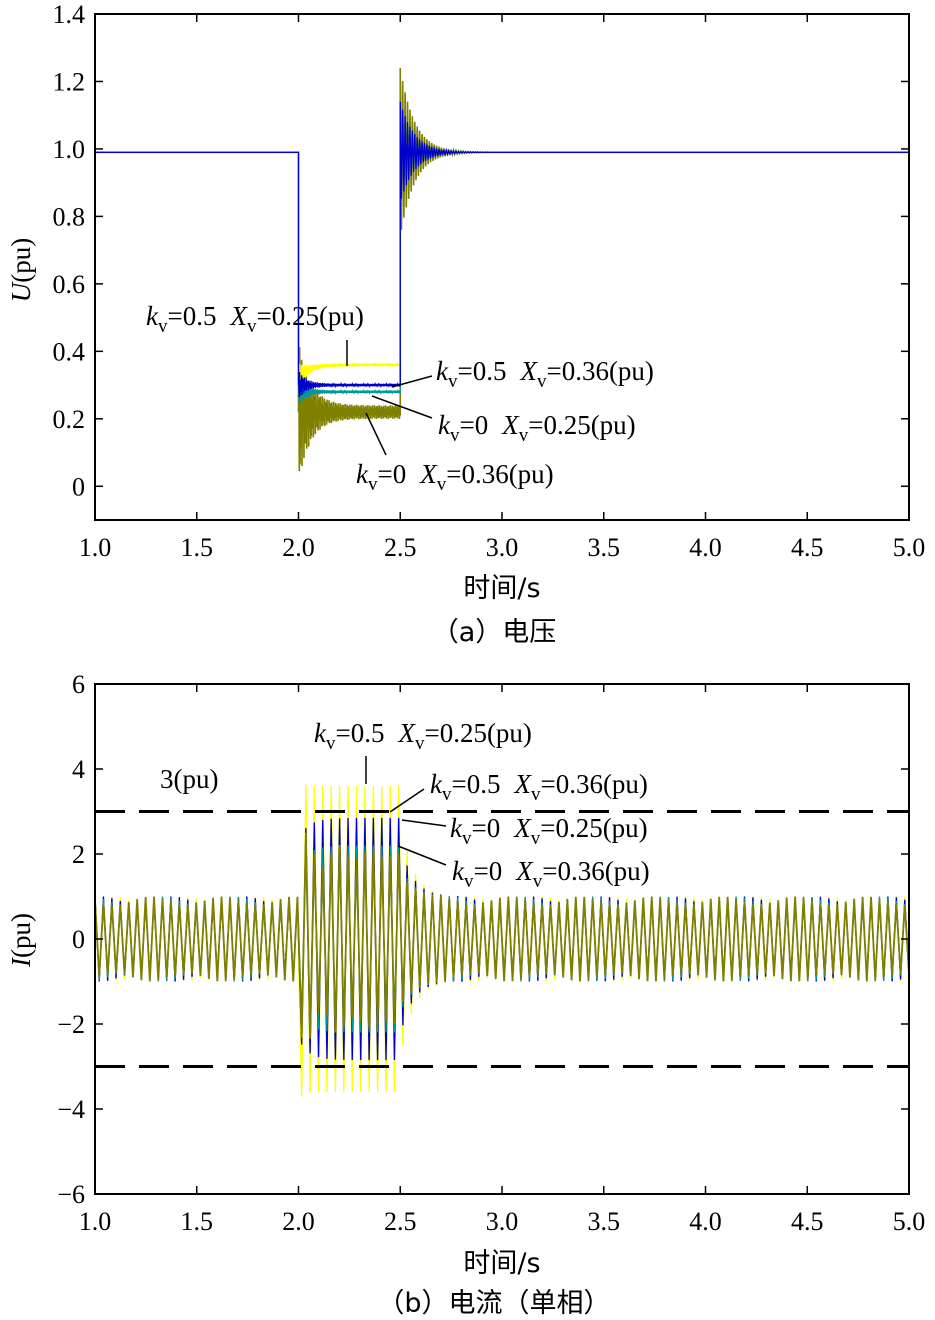 The width and height of the screenshot is (935, 1320). I want to click on voltage-y-tick-label: 1.2, so click(69, 81).